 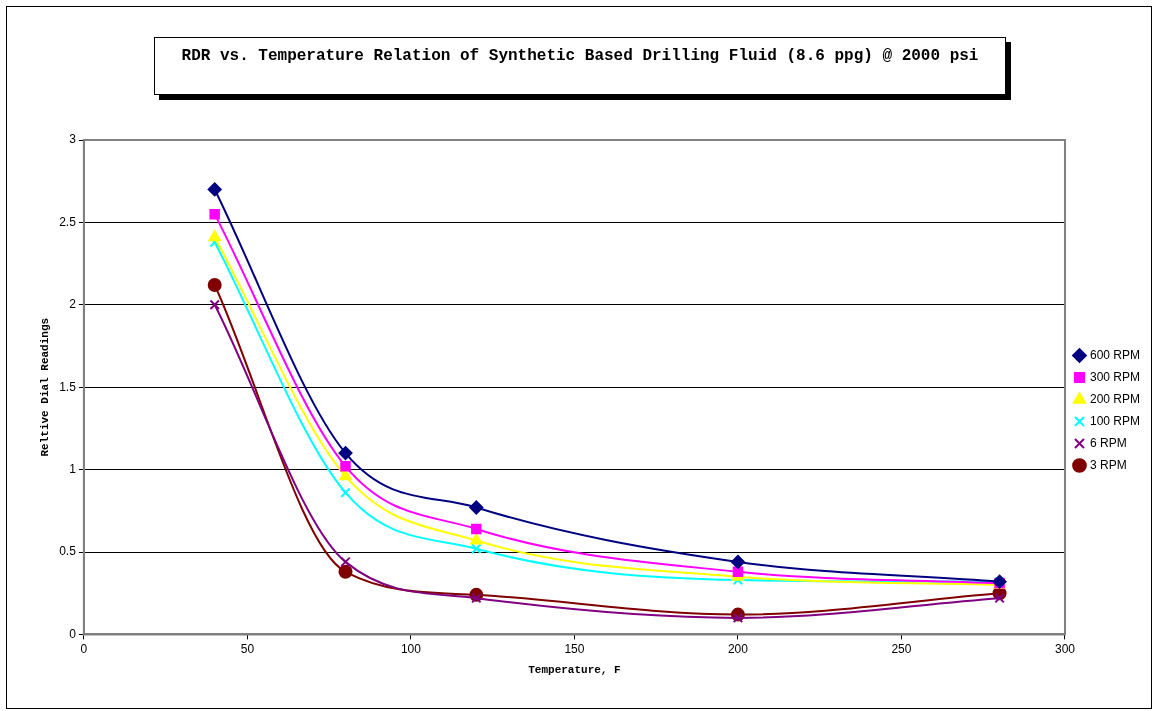 What do you see at coordinates (574, 648) in the screenshot?
I see `x-tick-label: 150` at bounding box center [574, 648].